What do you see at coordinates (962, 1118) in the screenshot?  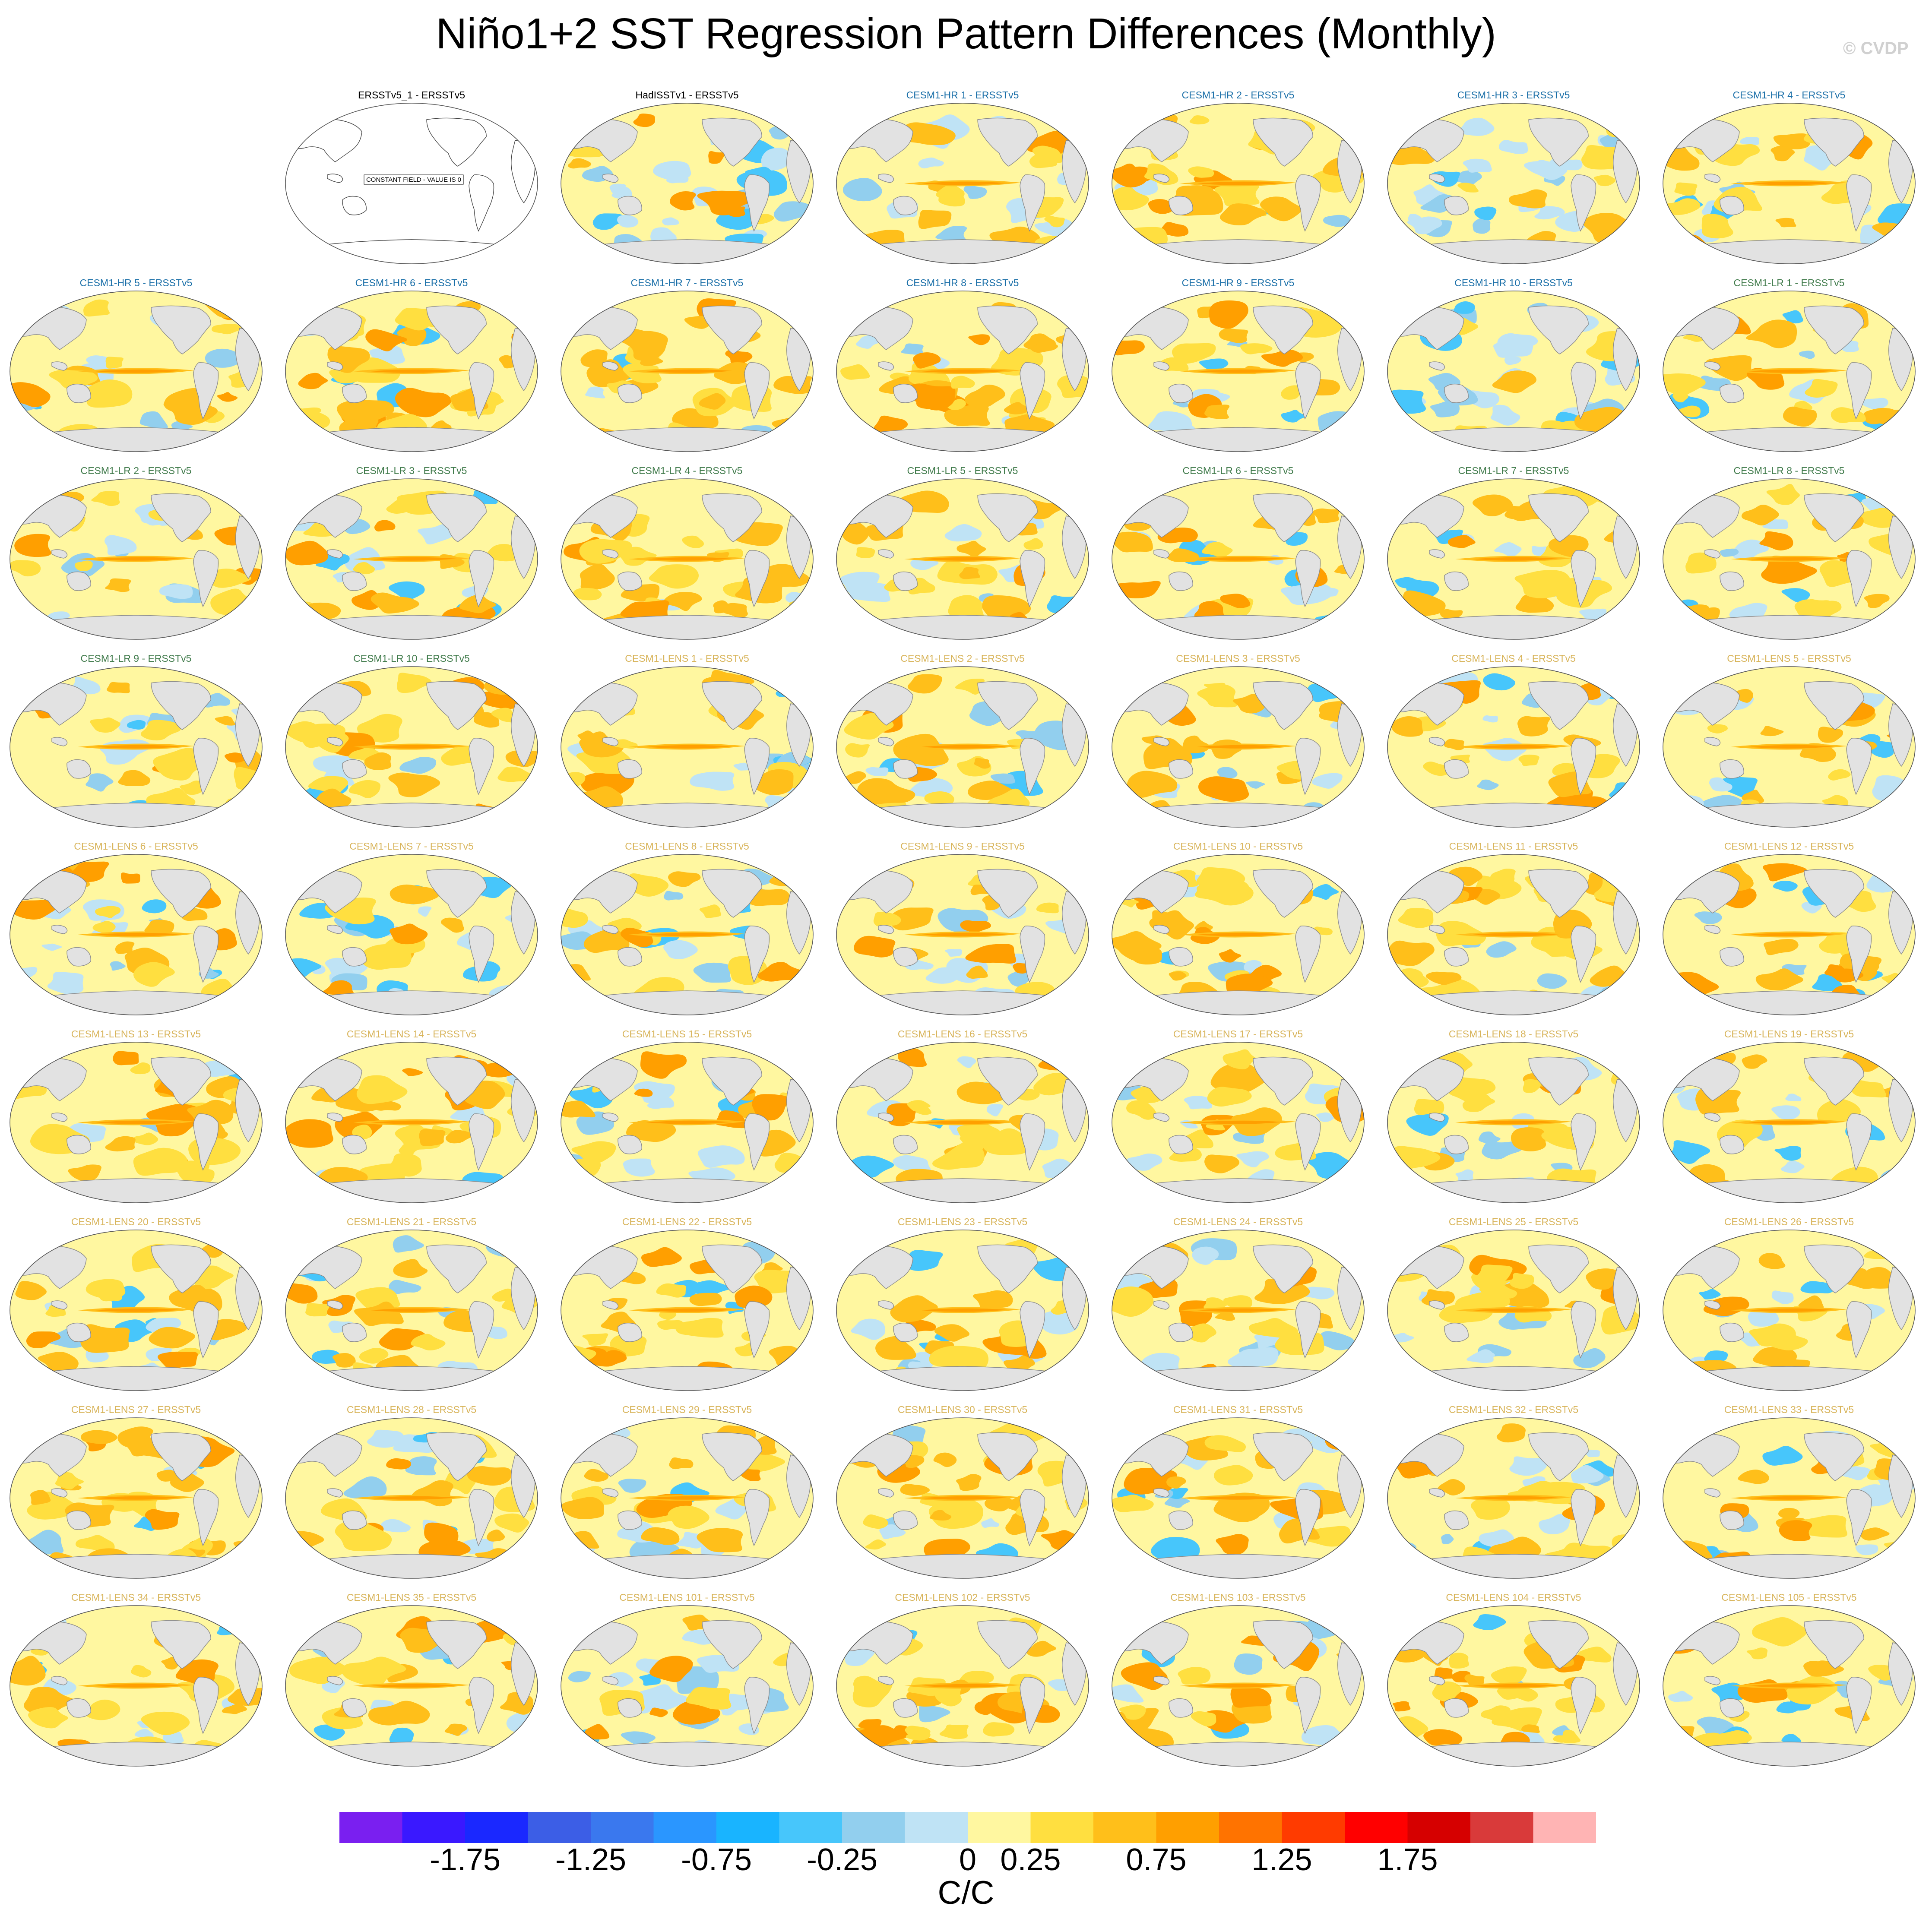 I see `map-panel: CESM1-LENS 16 - ERSSTv5` at bounding box center [962, 1118].